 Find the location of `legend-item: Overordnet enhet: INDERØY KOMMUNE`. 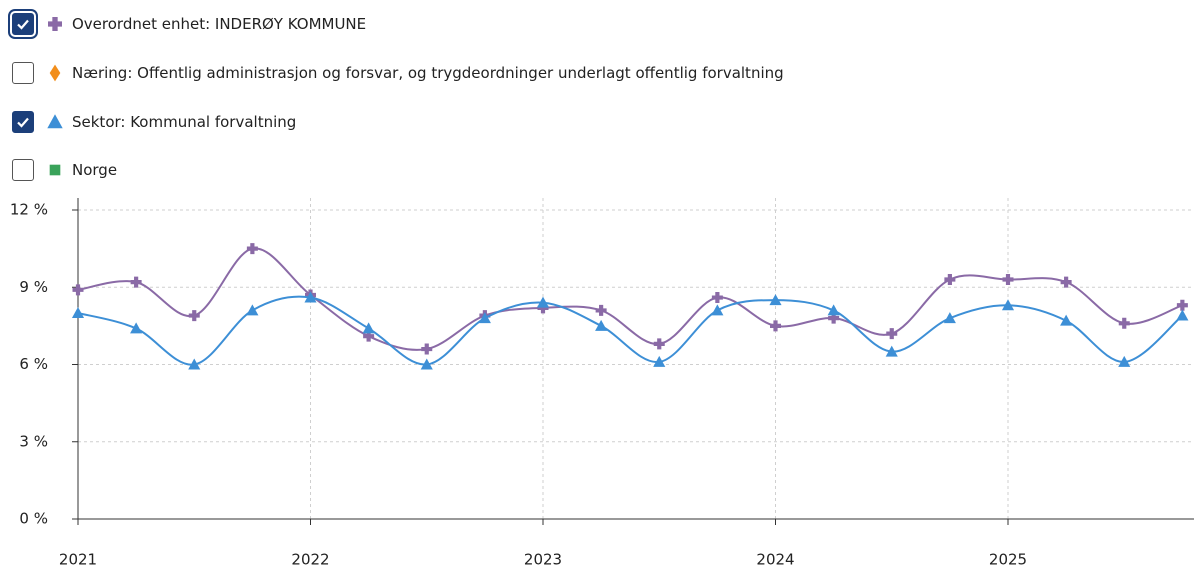

legend-item: Overordnet enhet: INDERØY KOMMUNE is located at coordinates (189, 24).